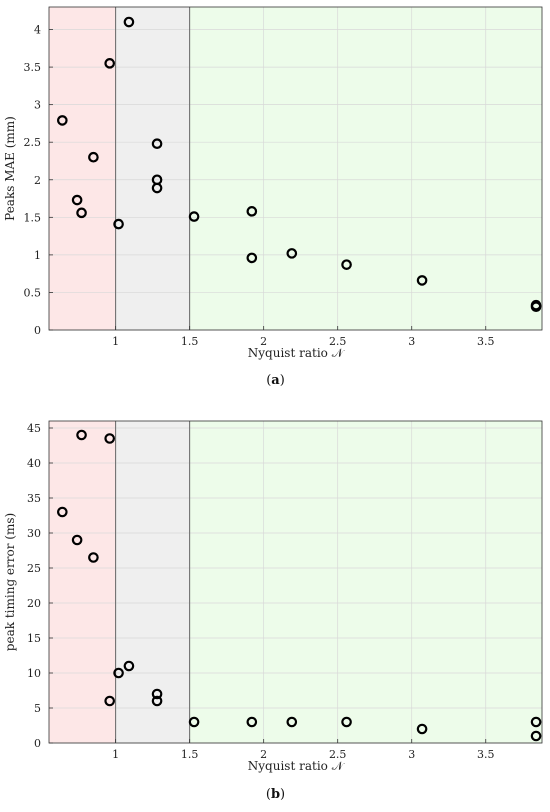 The width and height of the screenshot is (550, 812). Describe the element at coordinates (37, 30) in the screenshot. I see `chart-a-y-tick-label: 4` at that location.